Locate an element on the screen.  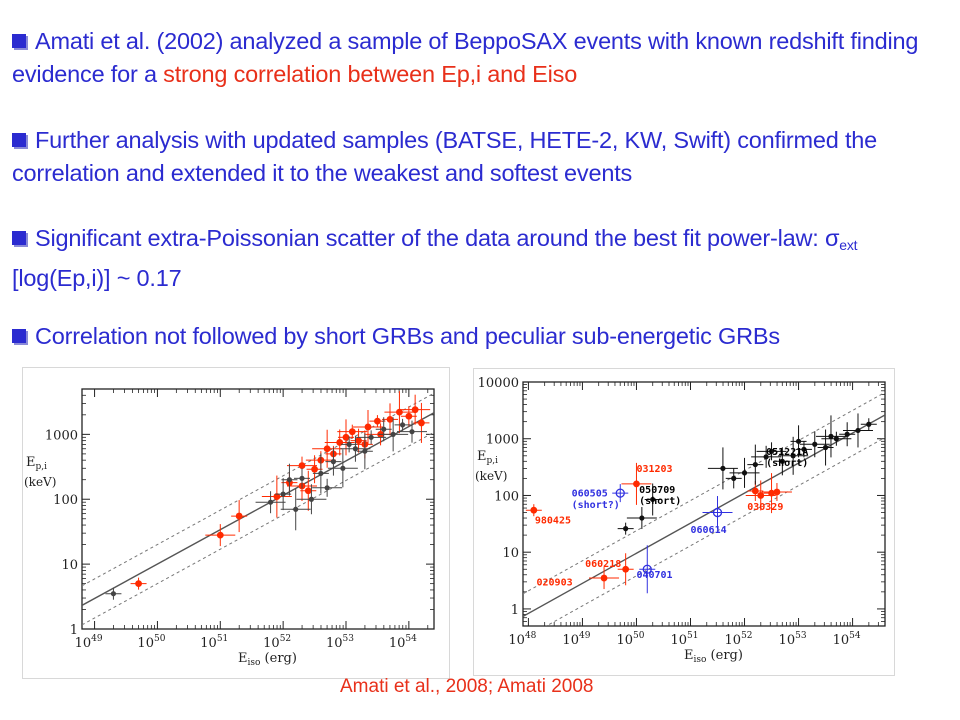
chart-left-x-tick-label: 1053 is located at coordinates (340, 642).